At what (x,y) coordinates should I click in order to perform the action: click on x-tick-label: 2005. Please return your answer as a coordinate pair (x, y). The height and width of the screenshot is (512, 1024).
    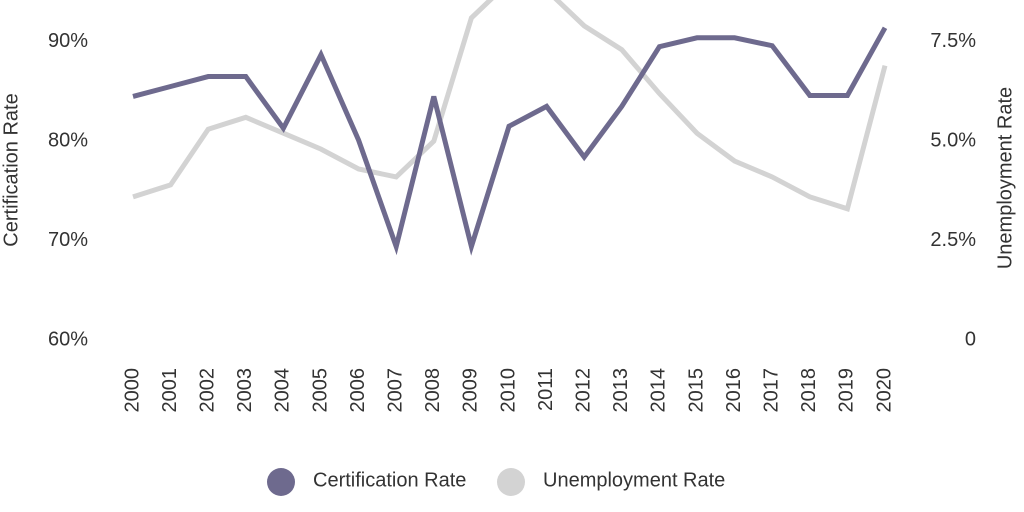
    Looking at the image, I should click on (320, 390).